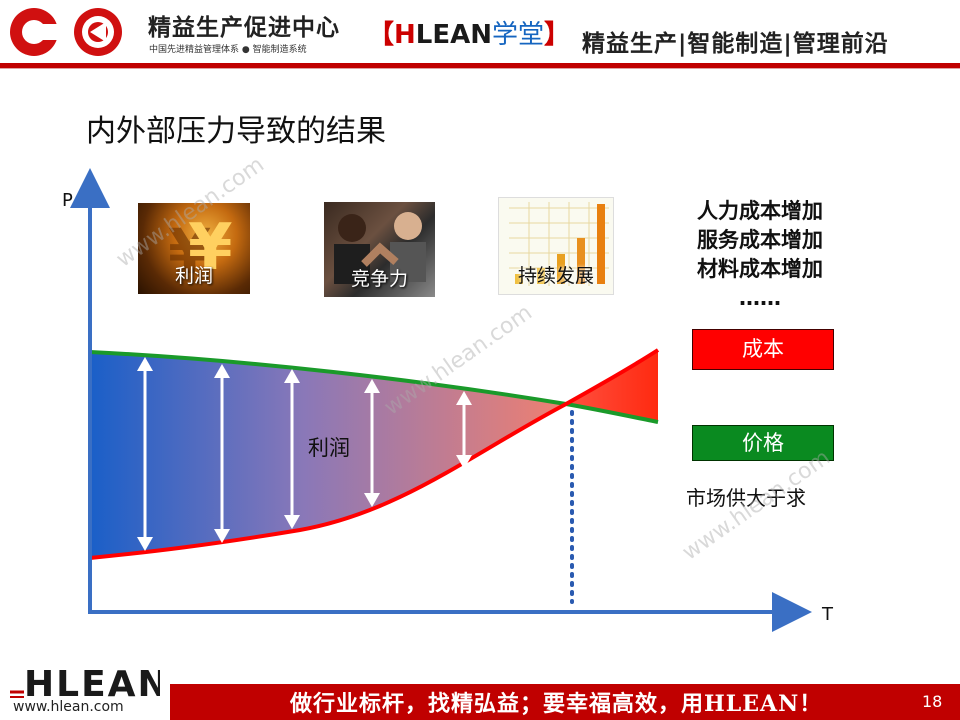  Describe the element at coordinates (932, 701) in the screenshot. I see `page-number: 18` at that location.